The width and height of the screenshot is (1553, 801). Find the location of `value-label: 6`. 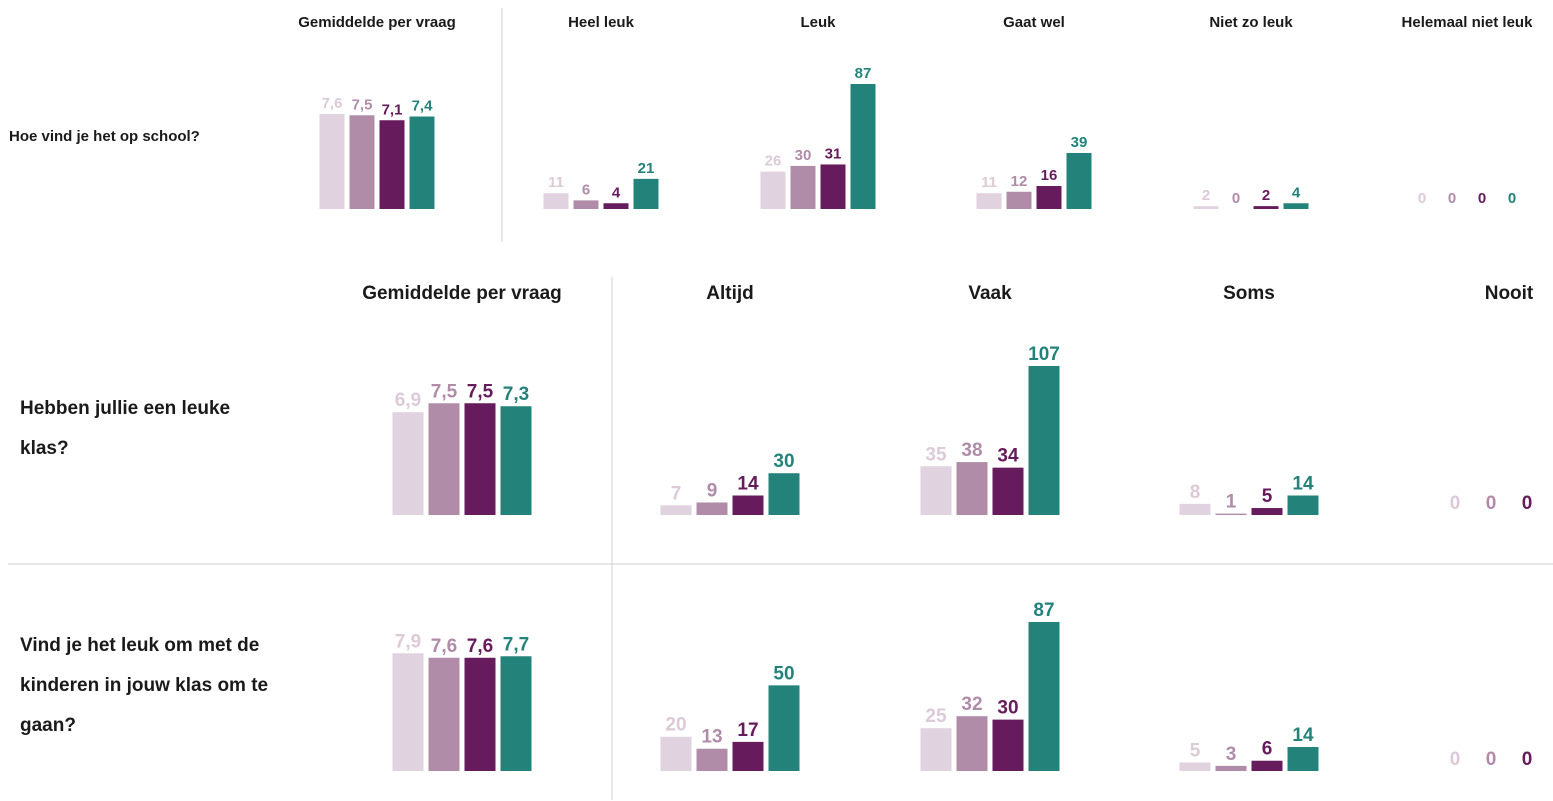

value-label: 6 is located at coordinates (1267, 749).